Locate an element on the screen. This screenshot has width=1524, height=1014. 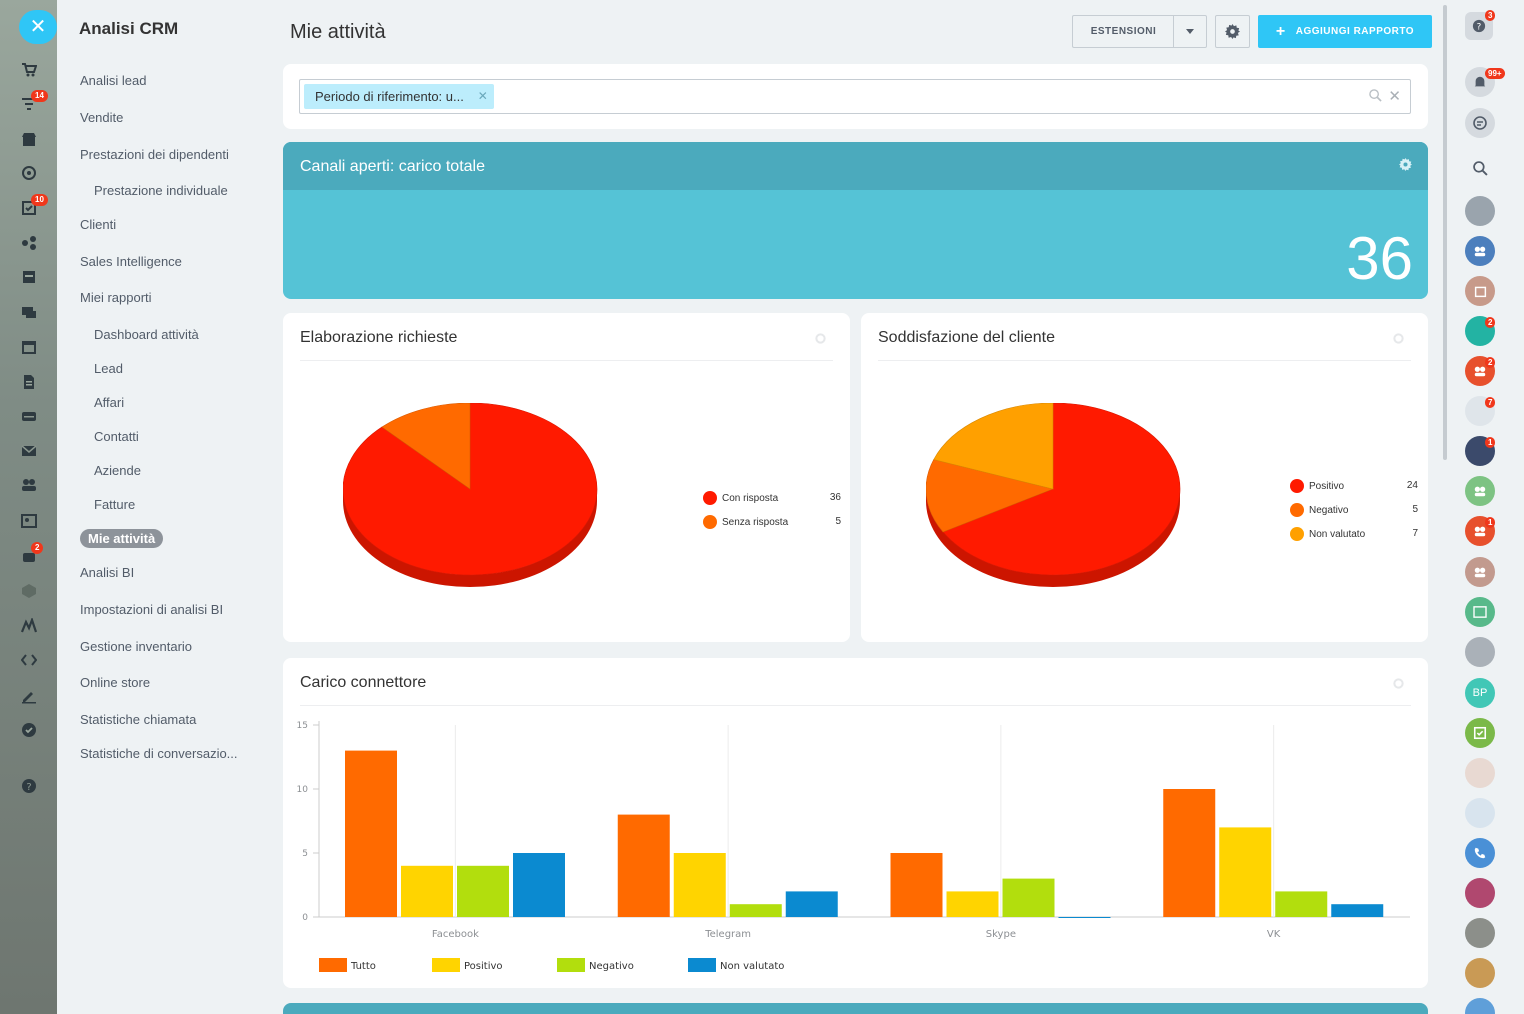
menu-item-deals: Affari is located at coordinates (109, 402).